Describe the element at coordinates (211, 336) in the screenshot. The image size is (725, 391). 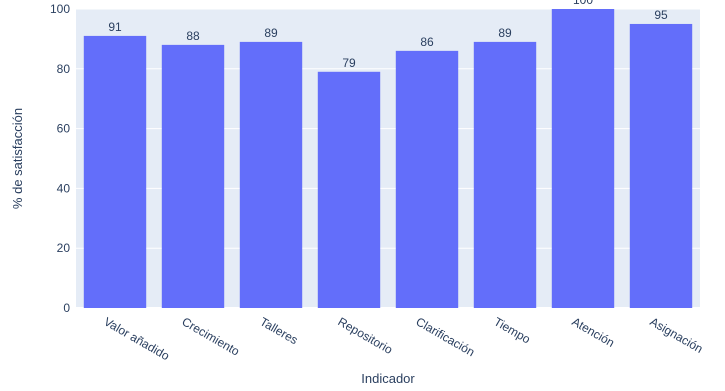
I see `x-tick-label: Crecimiento` at that location.